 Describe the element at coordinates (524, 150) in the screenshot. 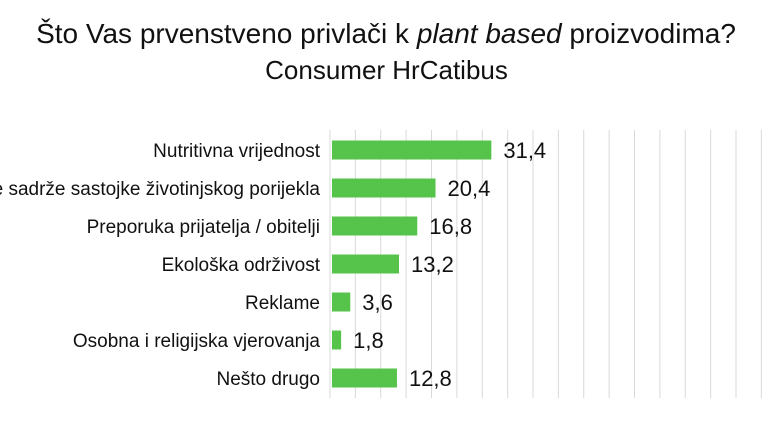

I see `value-label: 31,4` at that location.